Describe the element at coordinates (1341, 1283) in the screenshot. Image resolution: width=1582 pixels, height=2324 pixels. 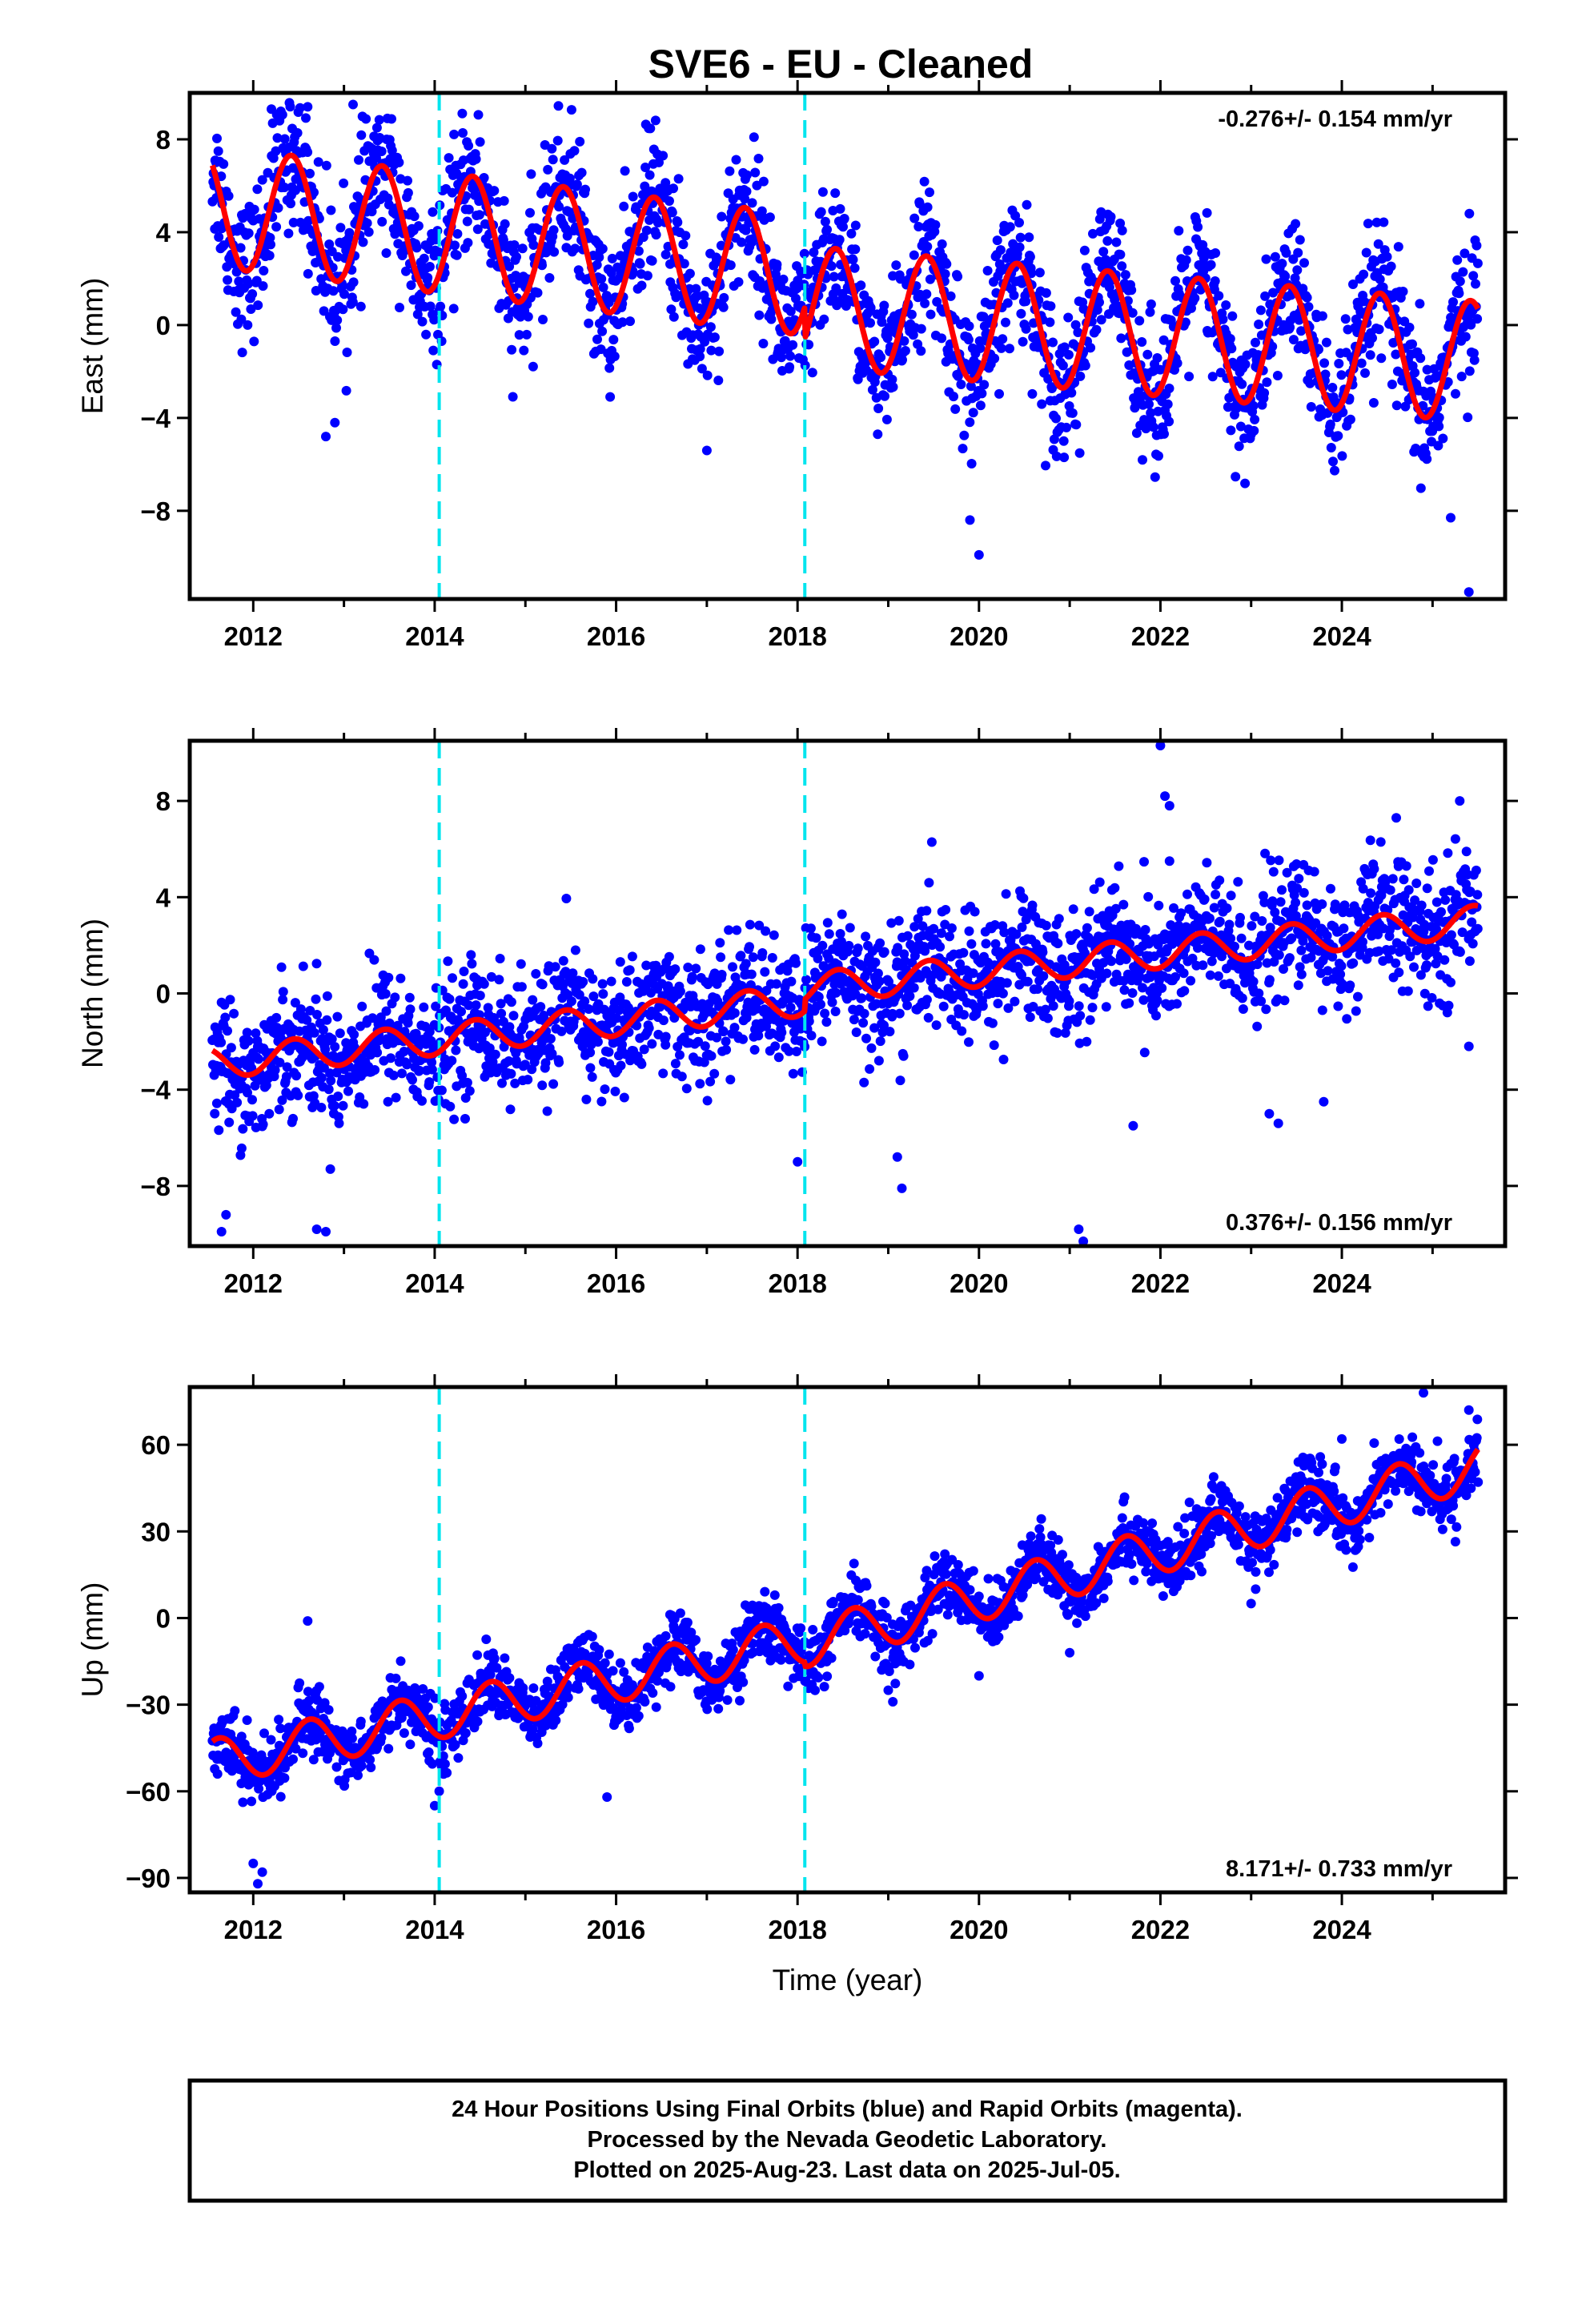
I see `x-tick-label: 2024` at that location.